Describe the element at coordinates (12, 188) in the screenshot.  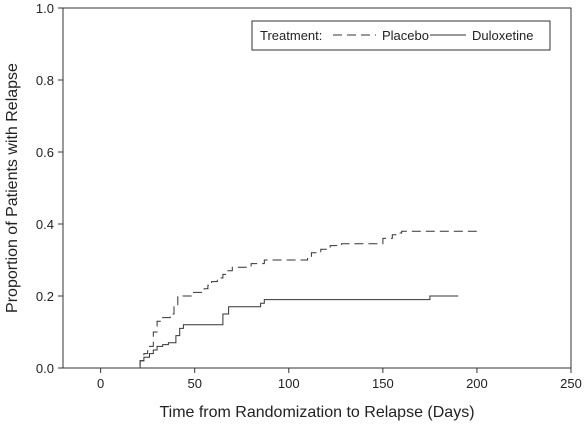
I see `y-axis-title: Proportion of Patients with Relapse` at that location.